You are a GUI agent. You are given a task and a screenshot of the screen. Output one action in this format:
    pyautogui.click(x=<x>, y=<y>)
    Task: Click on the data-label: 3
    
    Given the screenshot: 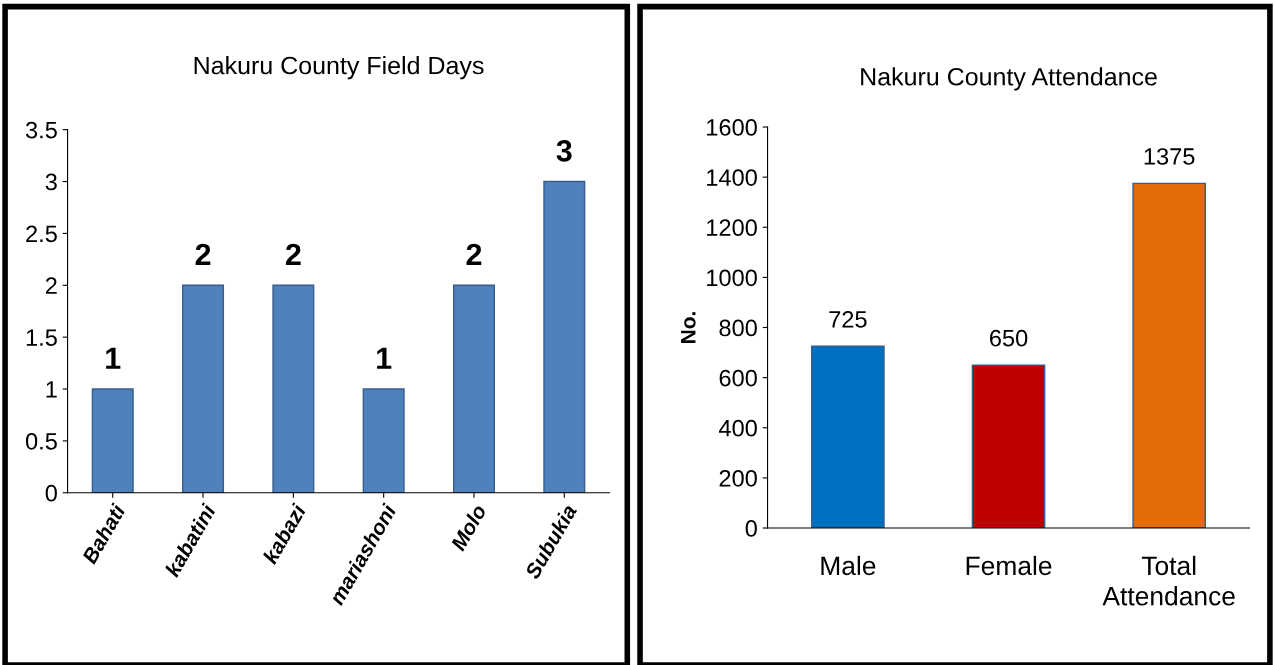 What is the action you would take?
    pyautogui.click(x=564, y=150)
    